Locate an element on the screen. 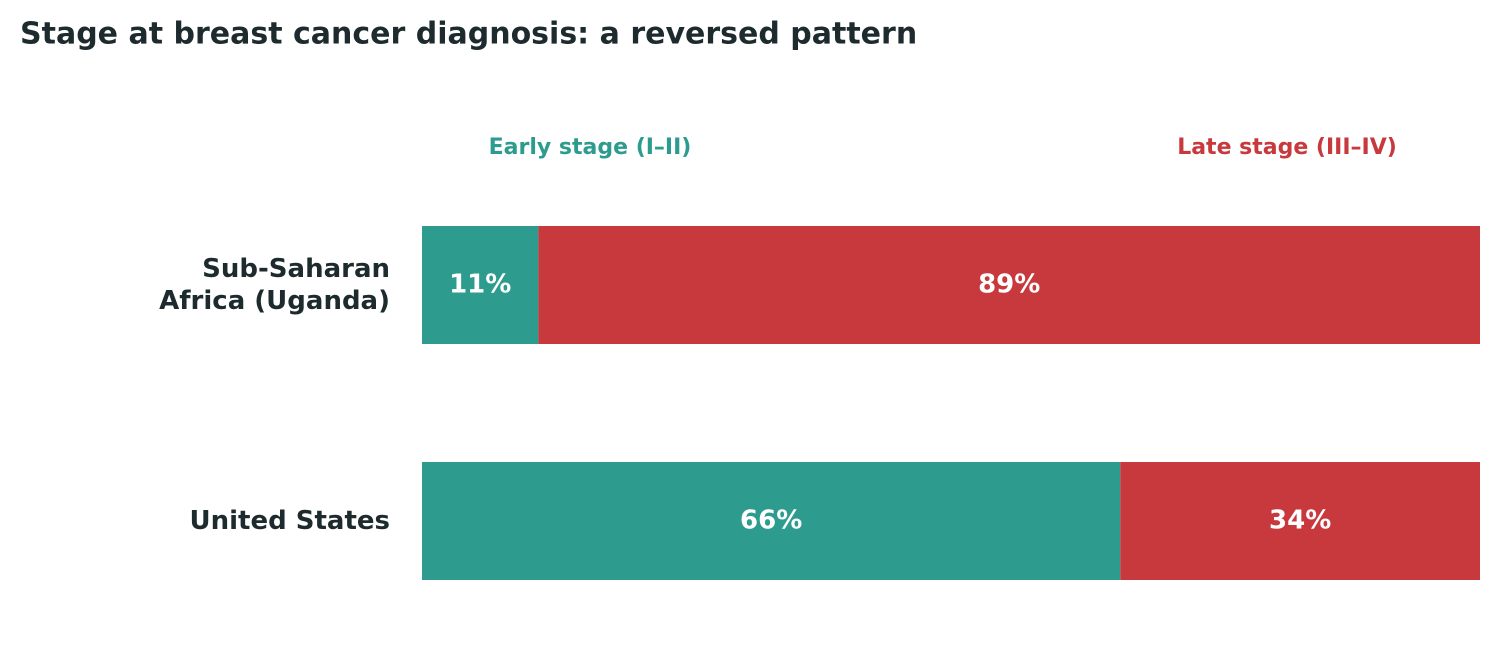 The width and height of the screenshot is (1500, 660). category-label: Sub-Saharan Africa (Uganda) is located at coordinates (274, 285).